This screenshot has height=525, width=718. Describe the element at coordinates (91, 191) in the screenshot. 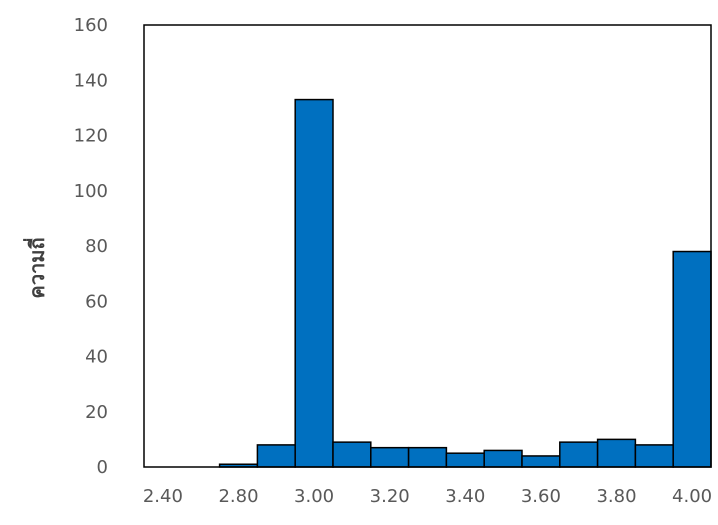

I see `y-tick-label: 100` at that location.